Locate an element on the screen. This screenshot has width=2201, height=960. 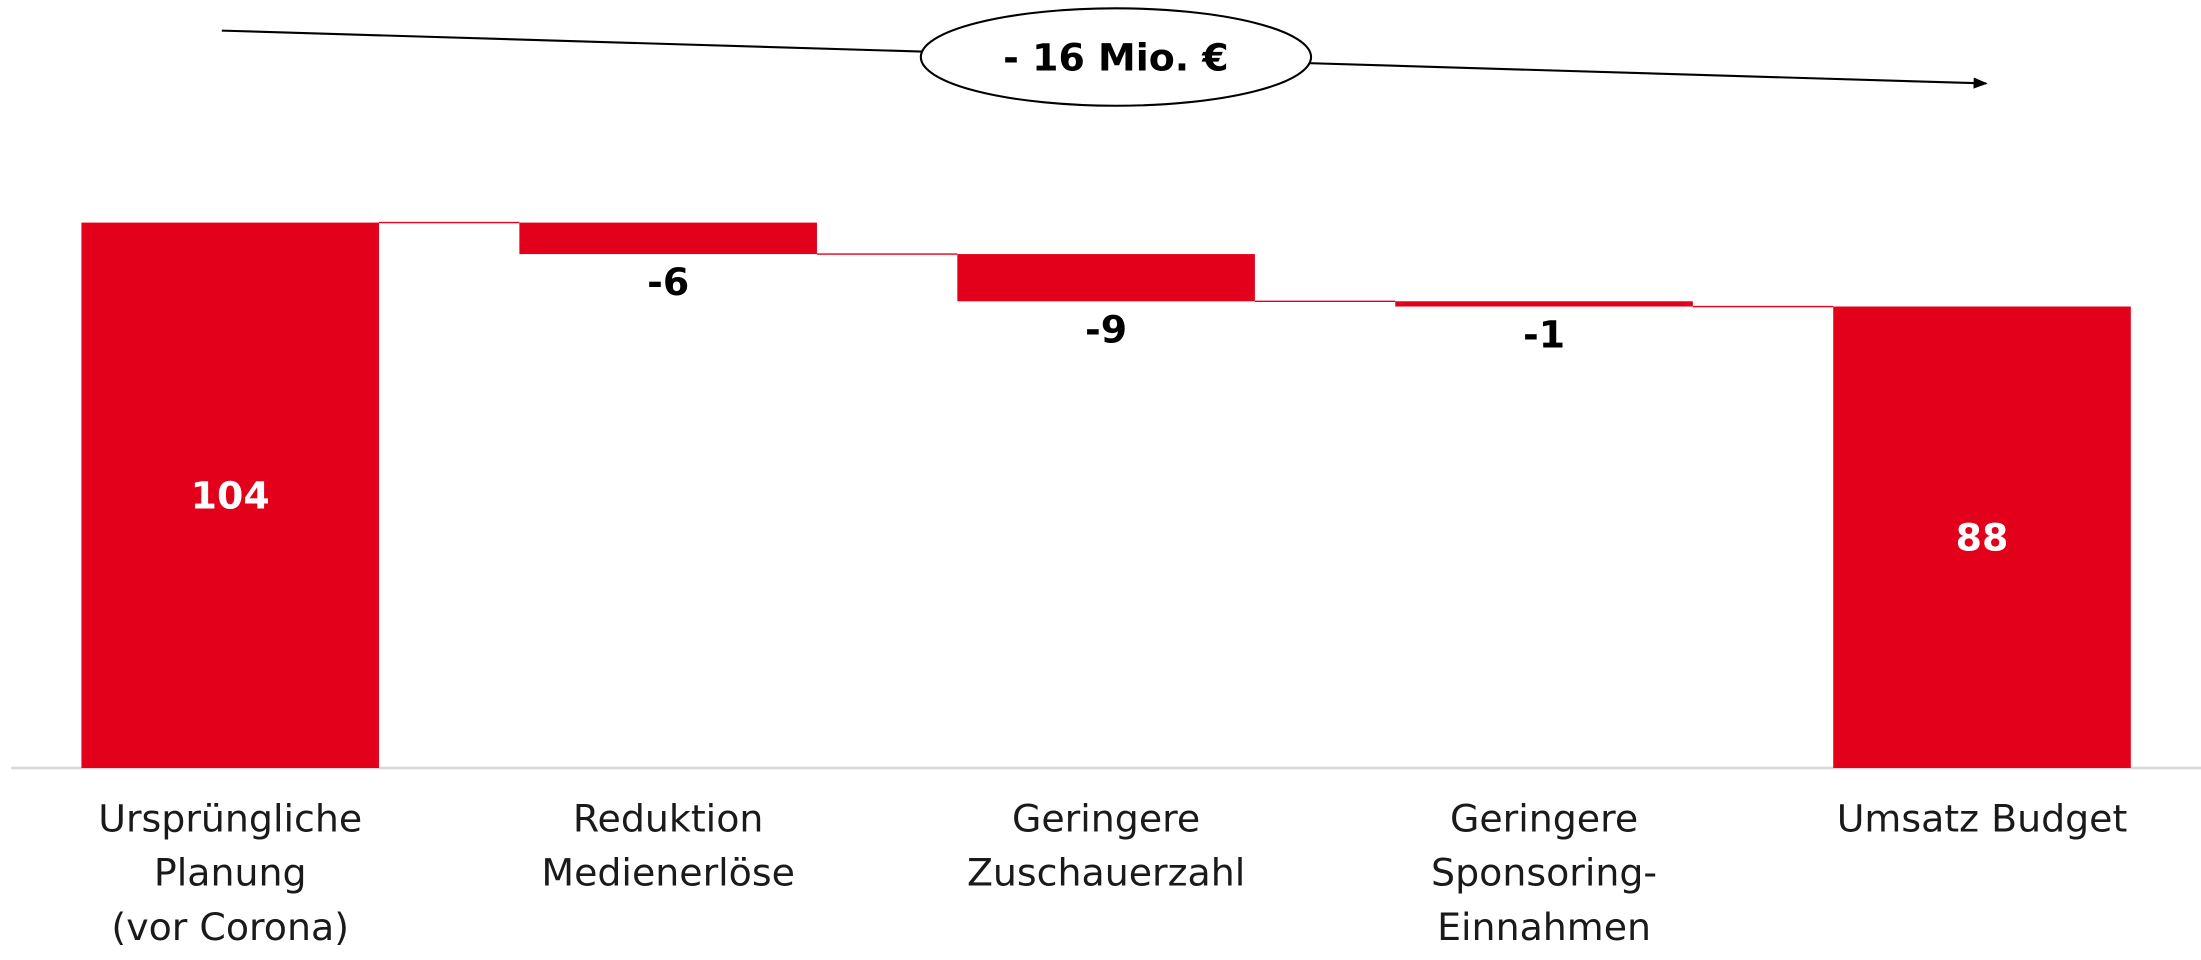
value-label: -9 is located at coordinates (1106, 329).